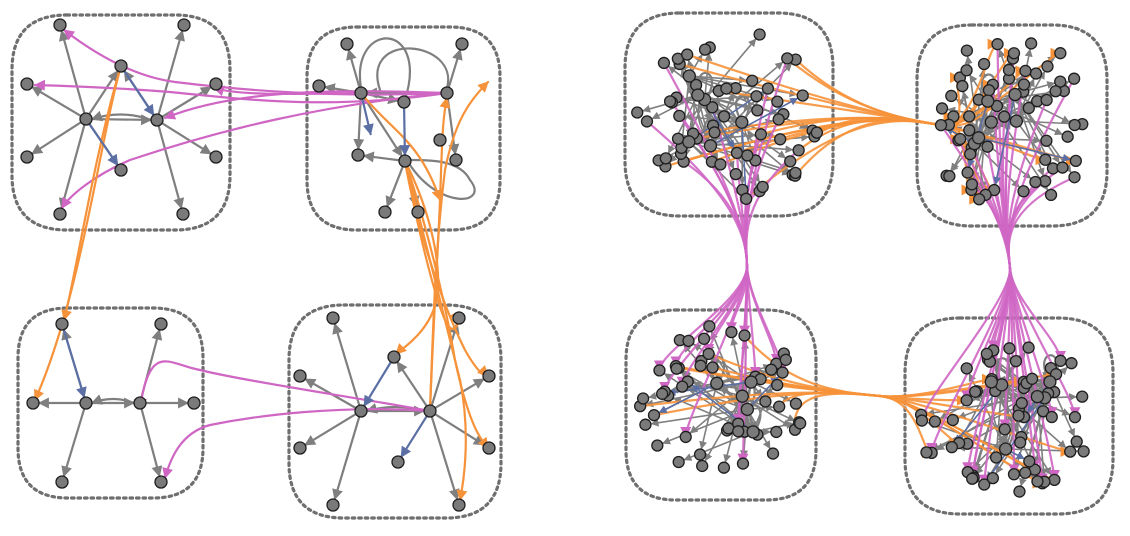 The width and height of the screenshot is (1130, 536). What do you see at coordinates (333, 318) in the screenshot?
I see `node-d-n1` at bounding box center [333, 318].